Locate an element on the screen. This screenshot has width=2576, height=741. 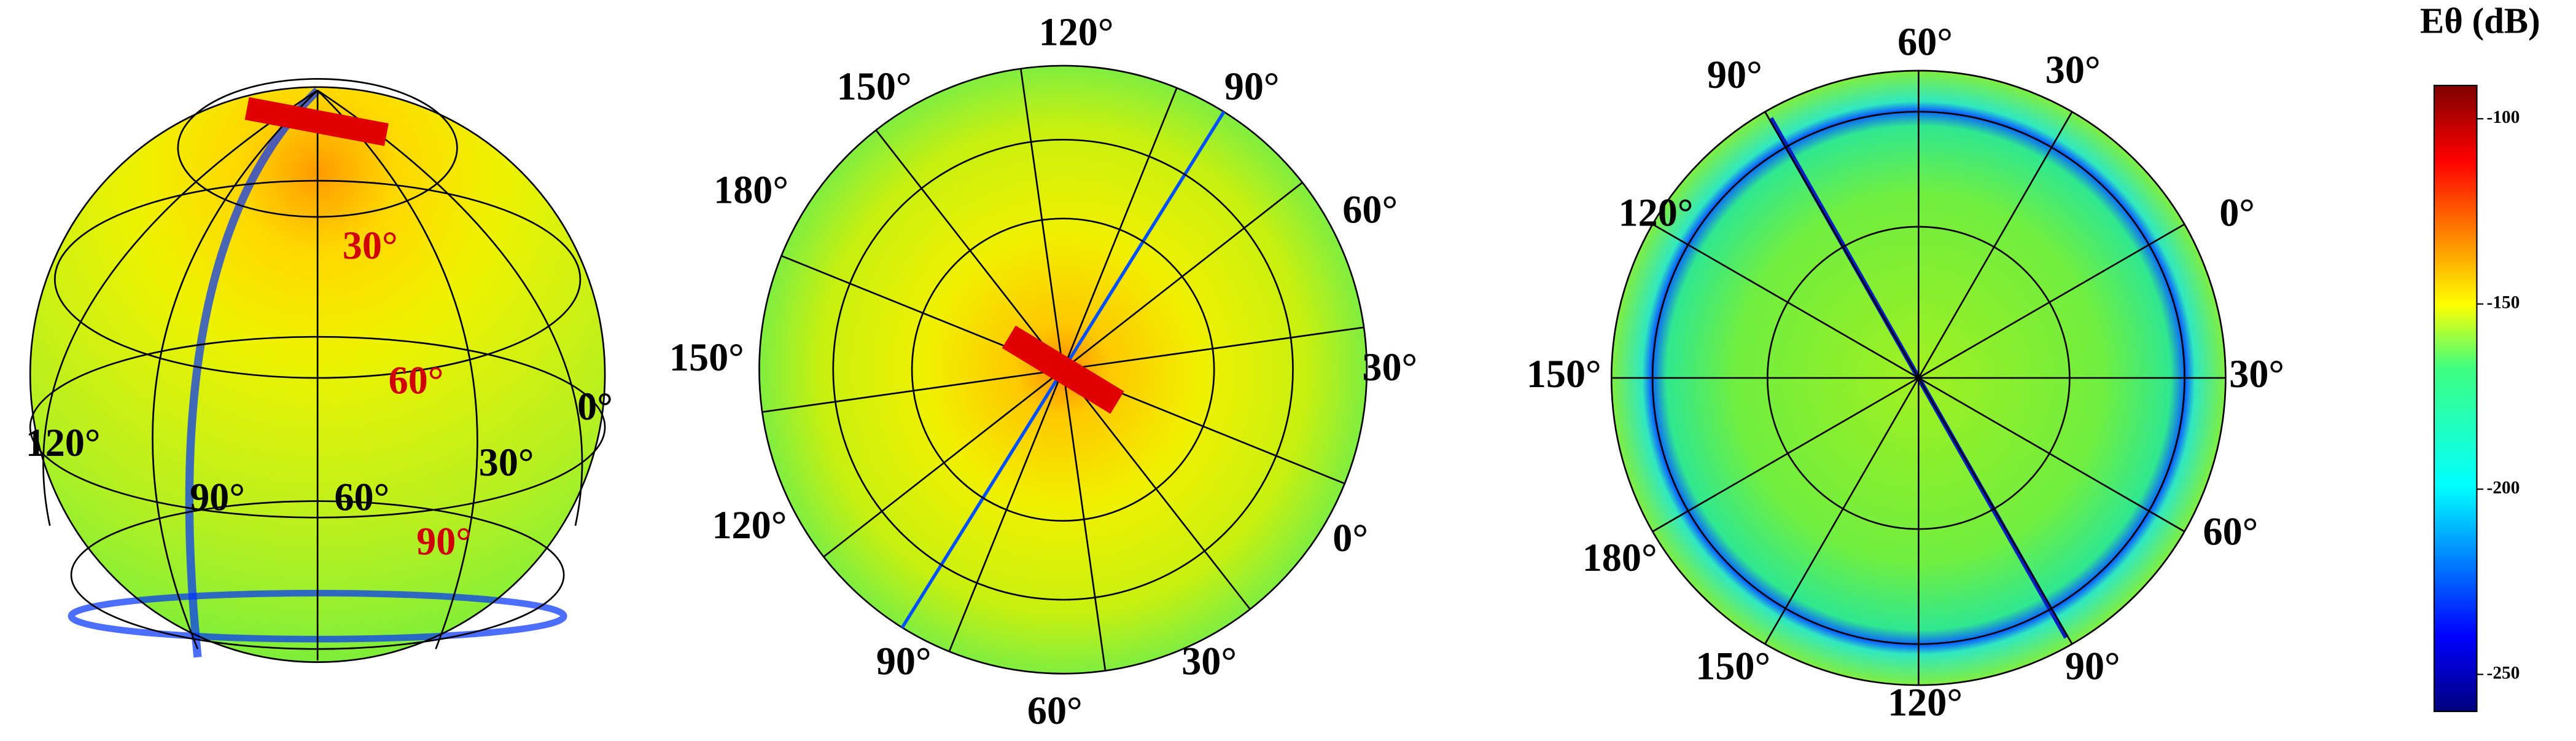
spoke is located at coordinates (1918, 378).